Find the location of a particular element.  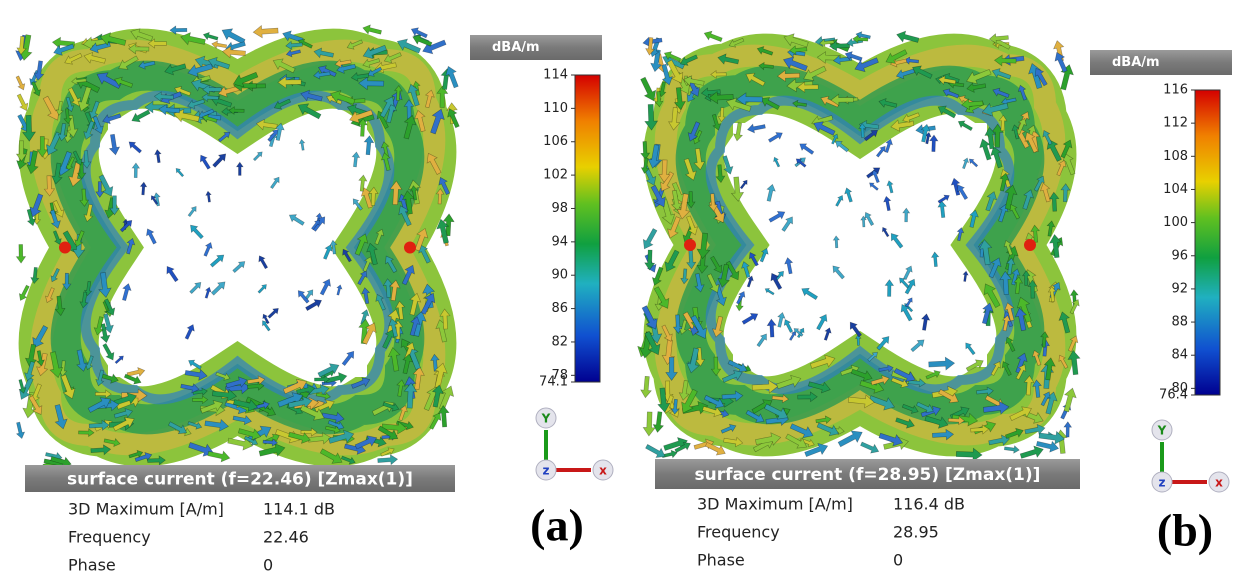

colorbar-tick-label: 112 is located at coordinates (1175, 123).